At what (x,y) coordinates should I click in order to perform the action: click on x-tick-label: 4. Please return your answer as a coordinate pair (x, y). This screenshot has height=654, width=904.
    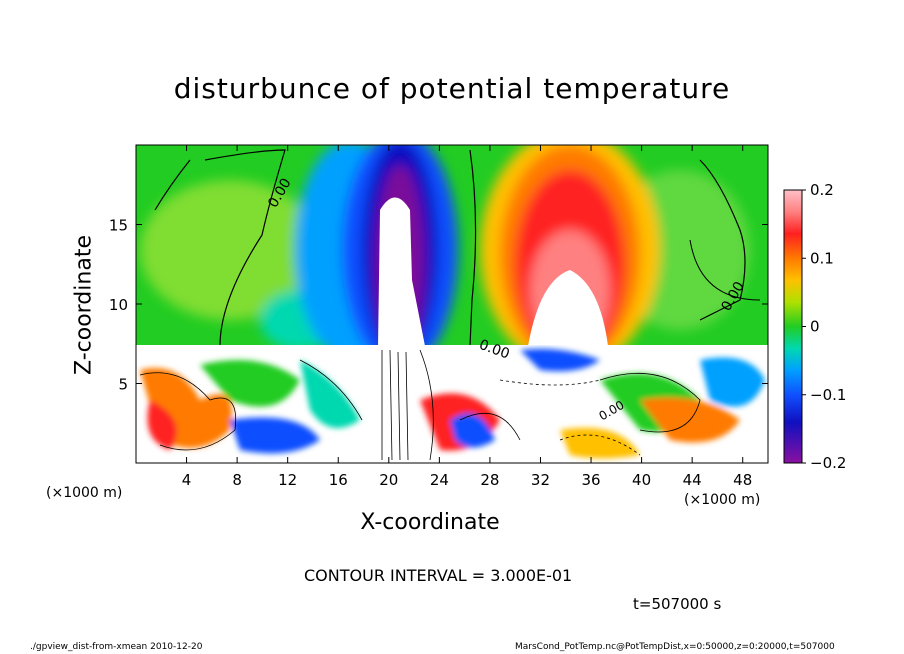
    Looking at the image, I should click on (187, 480).